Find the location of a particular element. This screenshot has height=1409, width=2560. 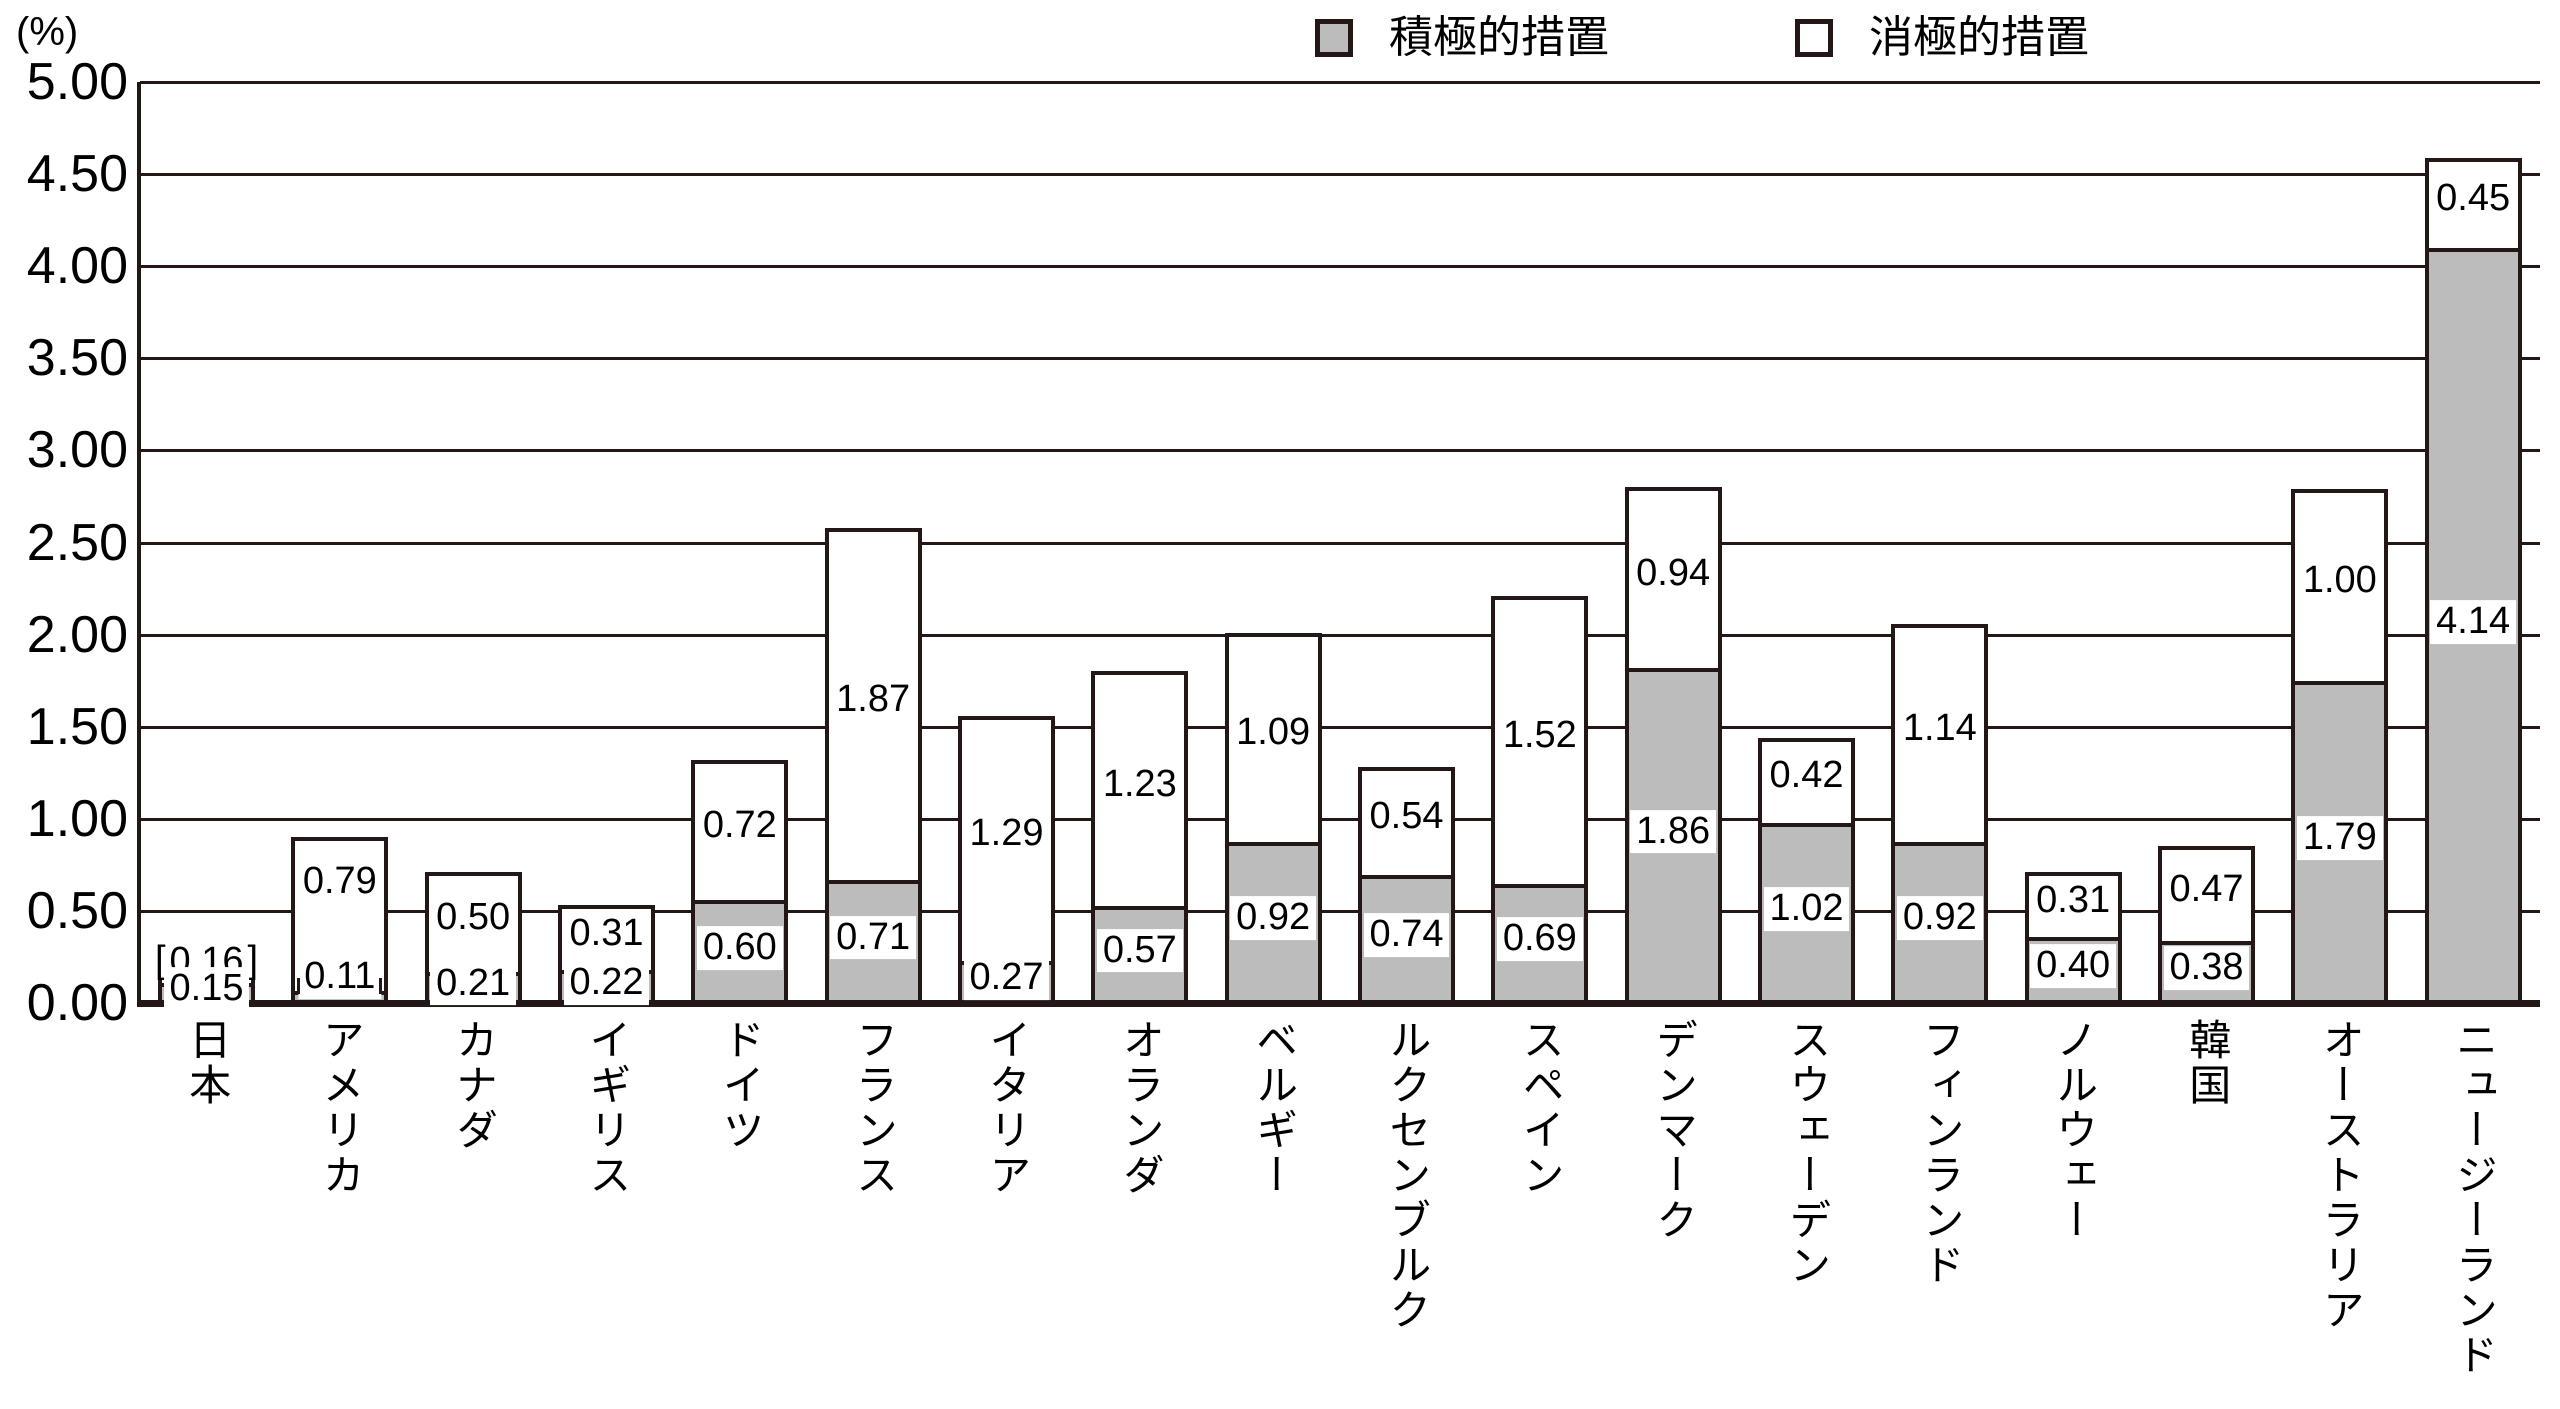

value-label-passive-アメリカ: 0.79 is located at coordinates (339, 881).